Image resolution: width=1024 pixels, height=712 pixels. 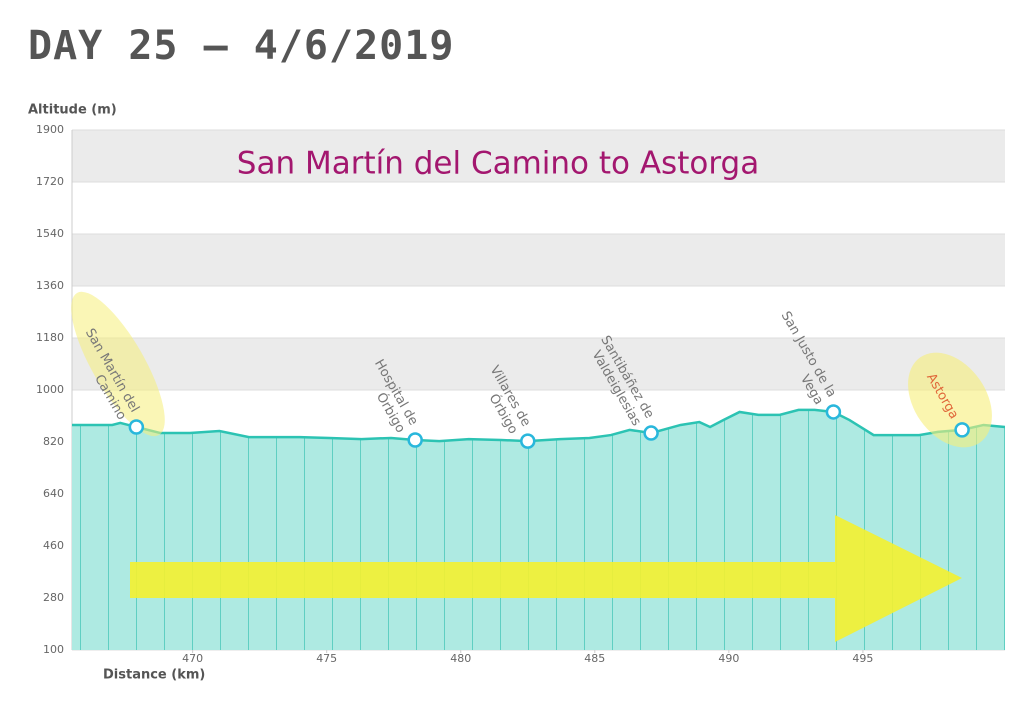 I want to click on y-tick-label: 1000, so click(x=50, y=389).